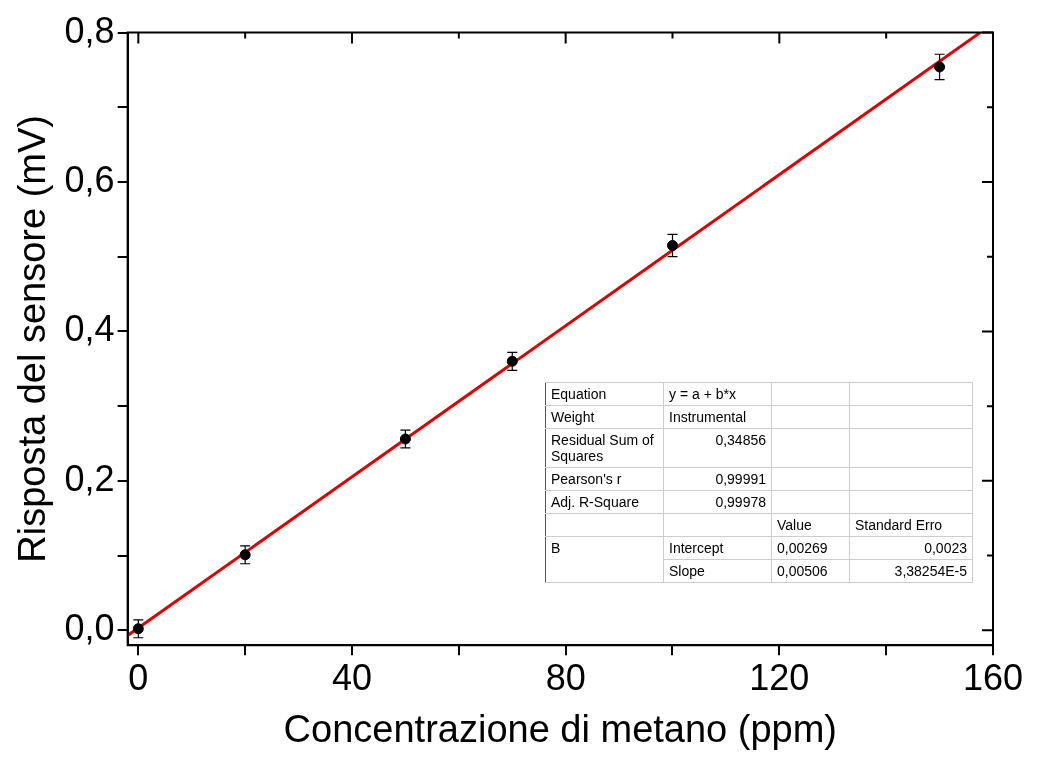  What do you see at coordinates (911, 571) in the screenshot?
I see `annotation: 3,38254E-5` at bounding box center [911, 571].